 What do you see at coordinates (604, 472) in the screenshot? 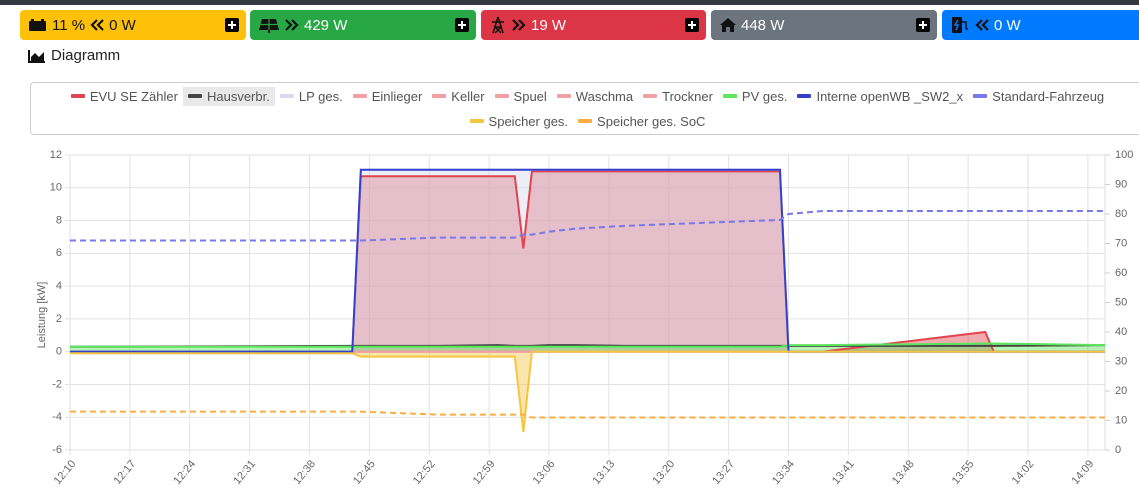
I see `x-tick-label: 13:13` at bounding box center [604, 472].